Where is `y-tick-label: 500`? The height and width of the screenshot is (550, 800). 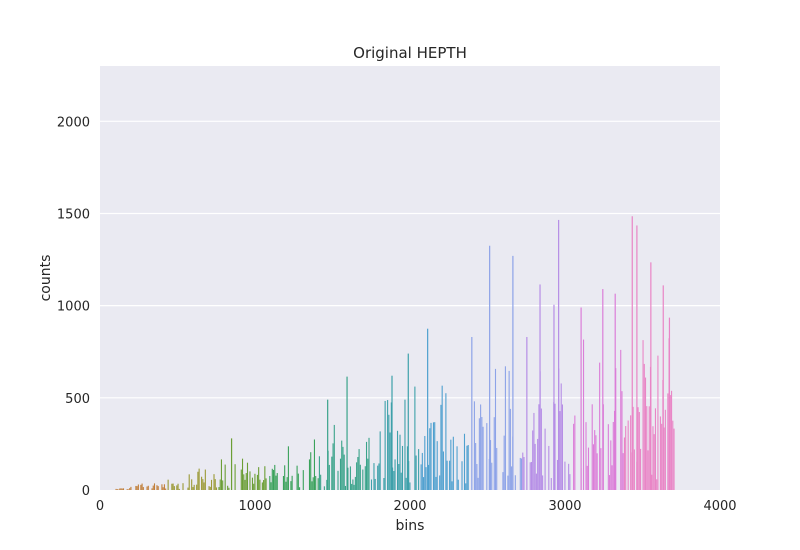
y-tick-label: 500 is located at coordinates (77, 399).